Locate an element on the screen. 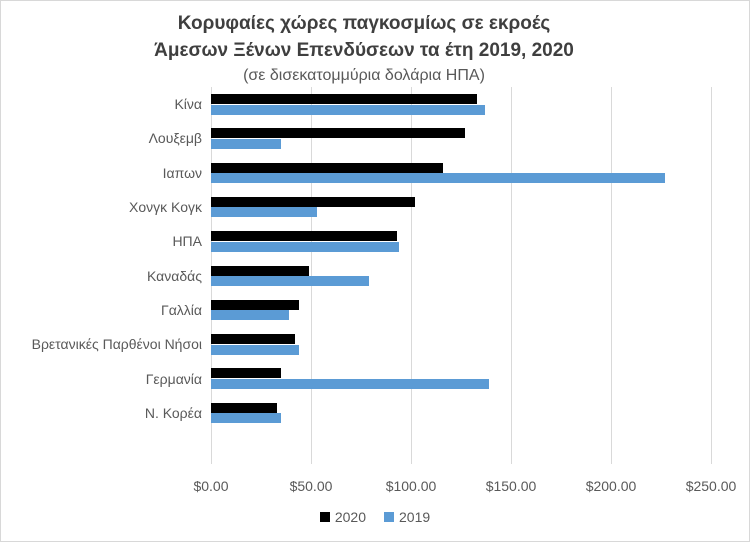 The image size is (750, 542). category-label-0: Κίνα is located at coordinates (188, 104).